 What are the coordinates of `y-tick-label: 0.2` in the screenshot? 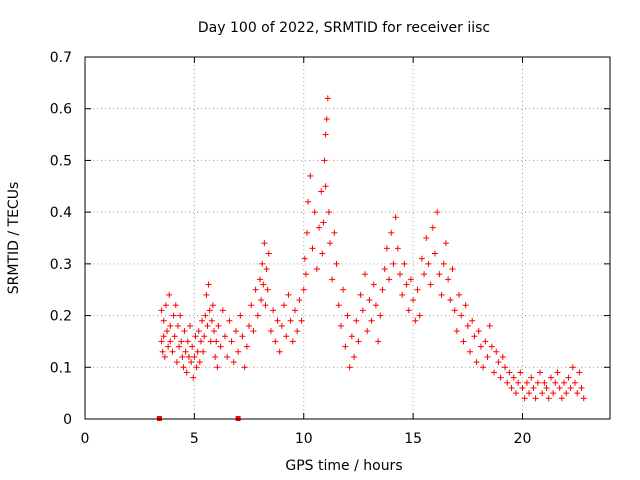 It's located at (61, 317).